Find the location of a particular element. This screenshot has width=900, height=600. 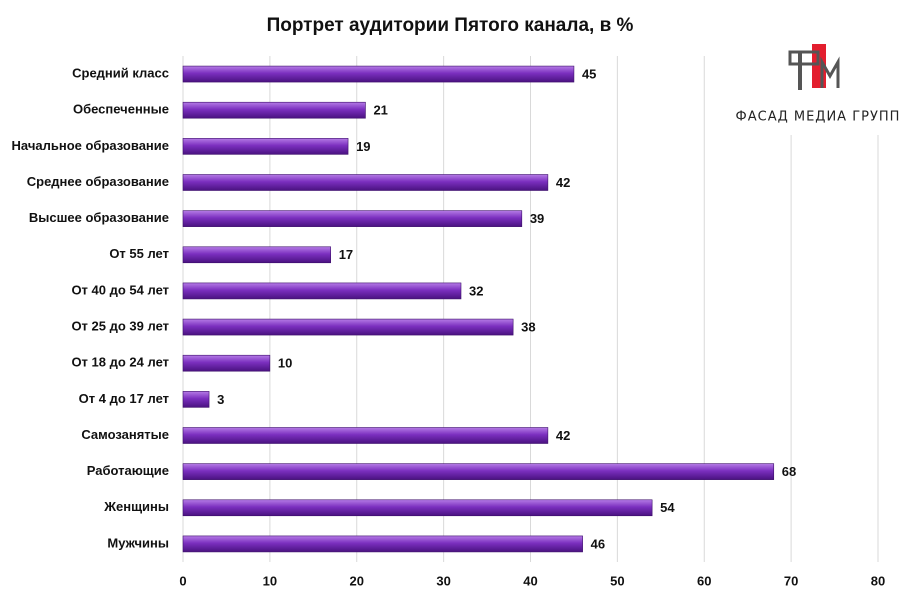

x-tick-label: 80 is located at coordinates (878, 580).